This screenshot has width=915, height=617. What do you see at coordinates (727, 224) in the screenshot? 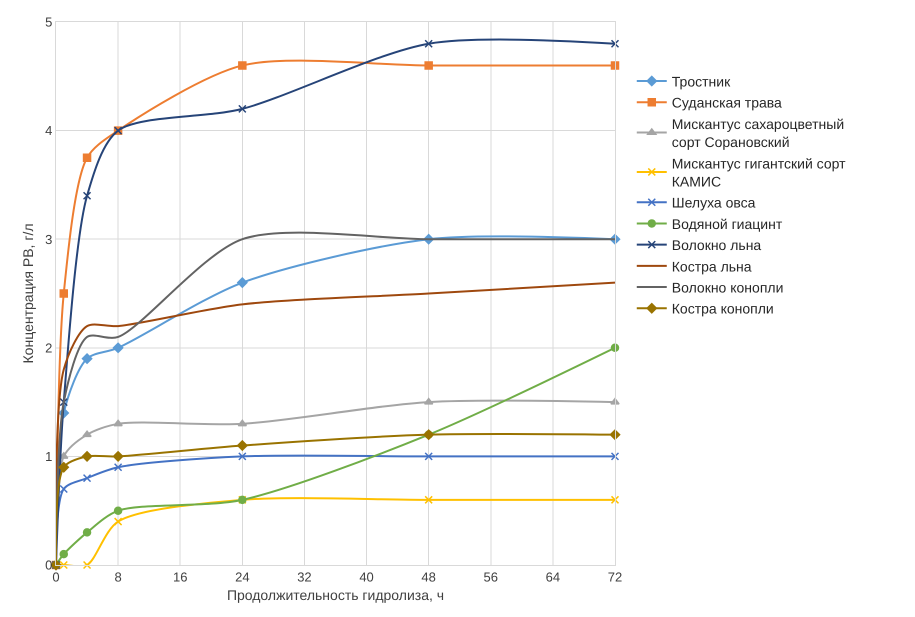
I see `legend-label: Водяной гиацинт` at bounding box center [727, 224].